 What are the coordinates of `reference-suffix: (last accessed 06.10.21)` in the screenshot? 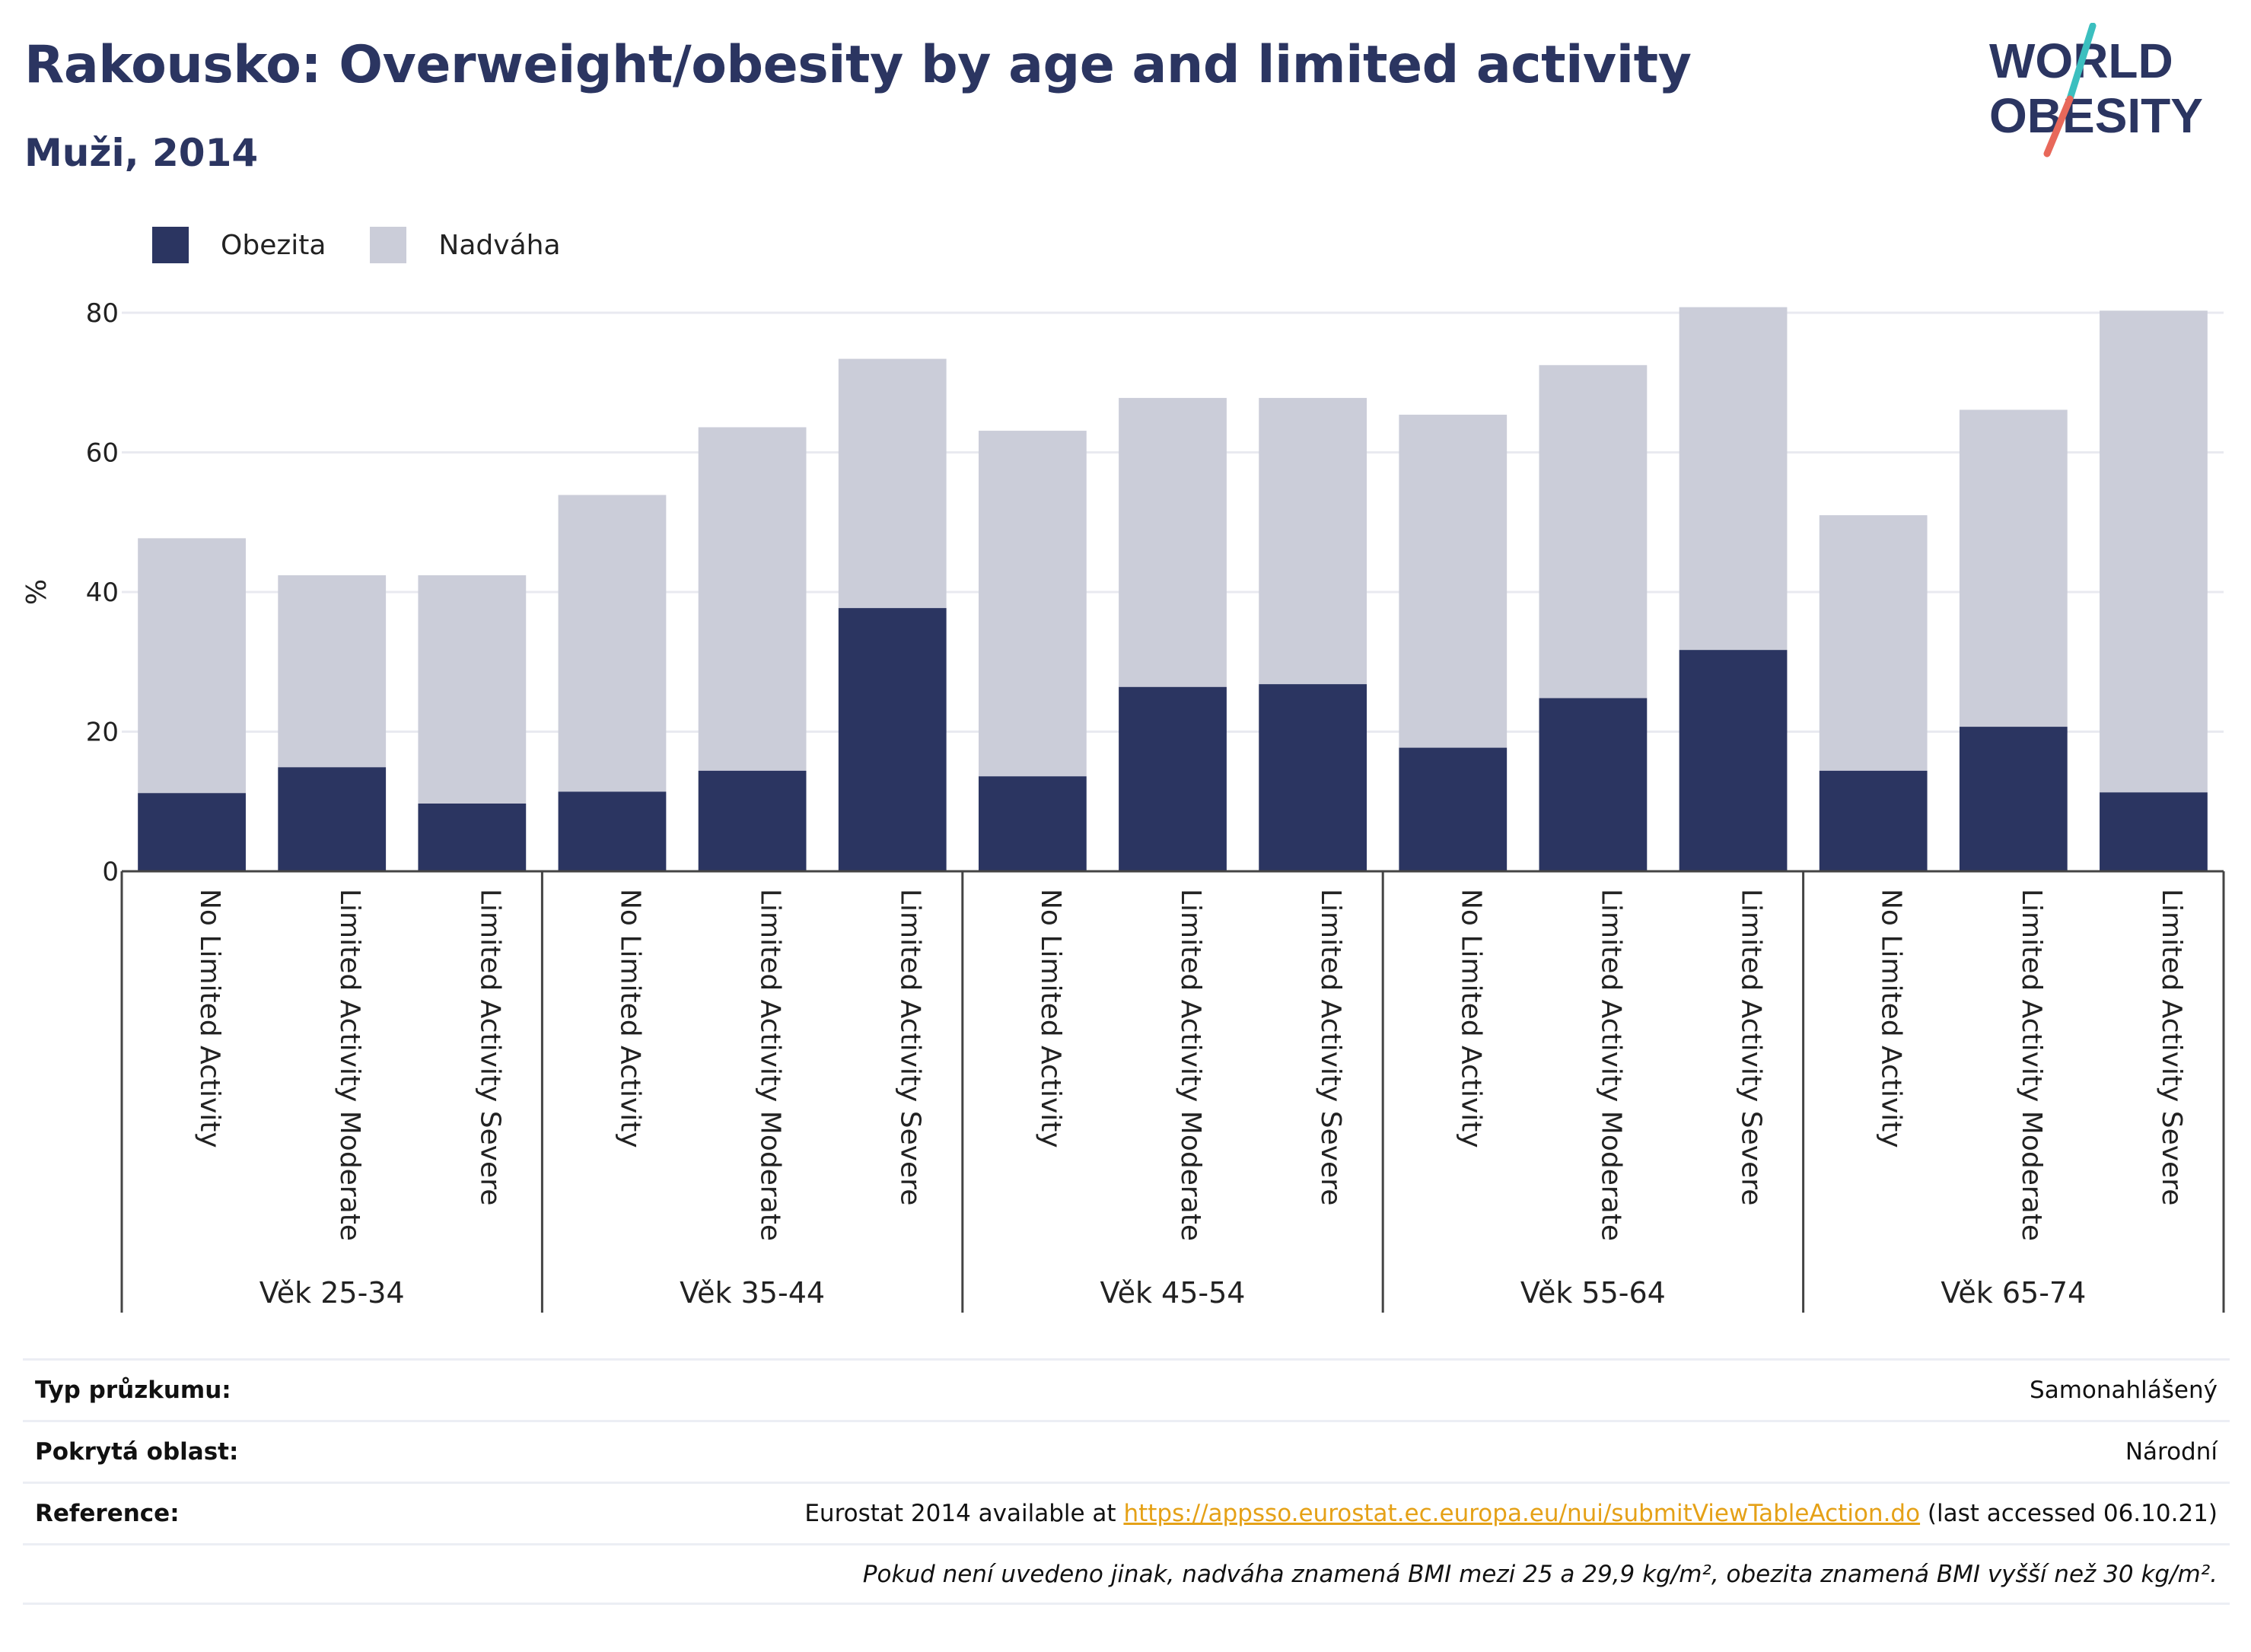 It's located at (2069, 1513).